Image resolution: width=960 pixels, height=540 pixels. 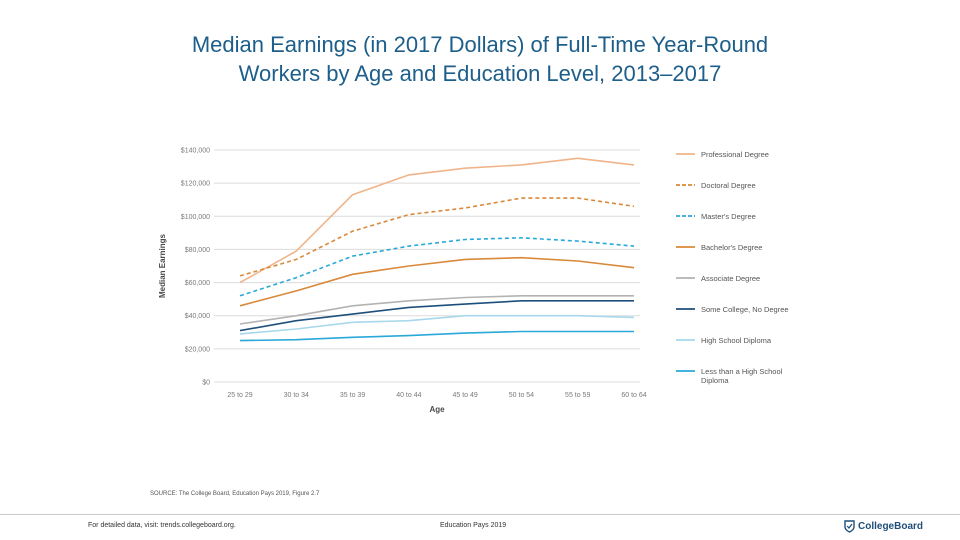 What do you see at coordinates (728, 216) in the screenshot?
I see `legend-label: Master's Degree` at bounding box center [728, 216].